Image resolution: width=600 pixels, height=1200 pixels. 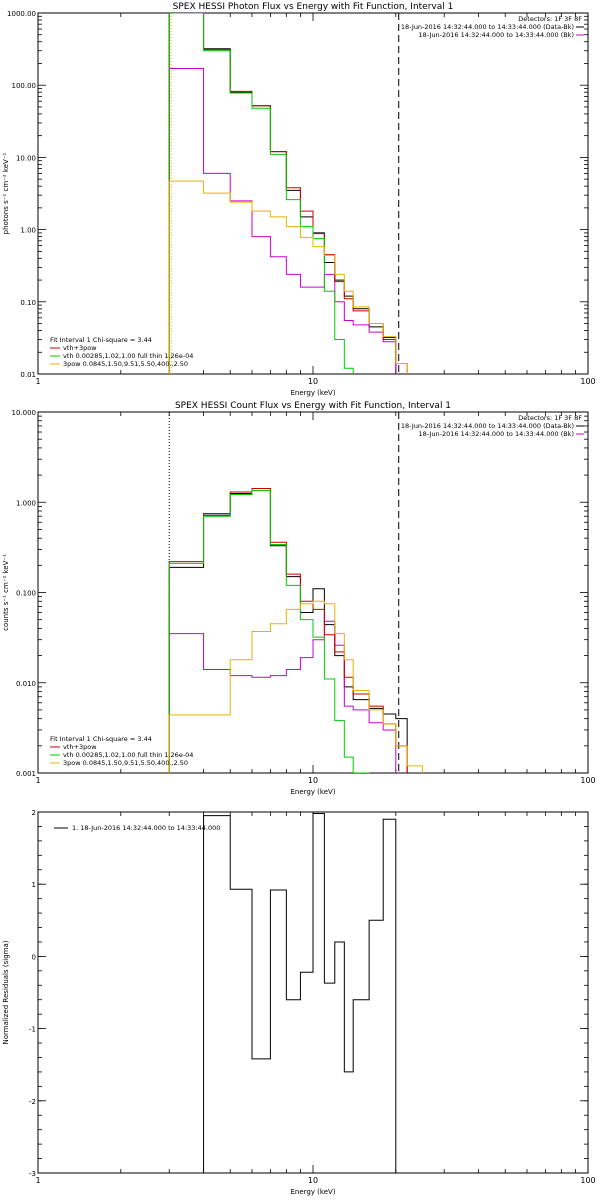 What do you see at coordinates (28, 375) in the screenshot?
I see `y-tick-label: 0.01` at bounding box center [28, 375].